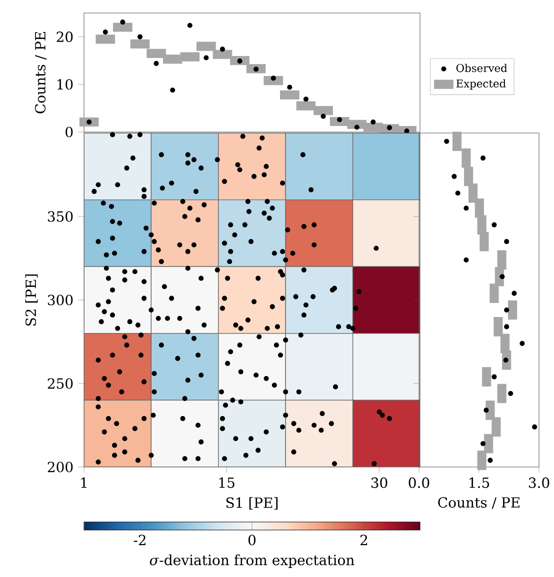 This screenshot has width=554, height=577. What do you see at coordinates (252, 503) in the screenshot?
I see `x-axis-title: S1 [PE]` at bounding box center [252, 503].